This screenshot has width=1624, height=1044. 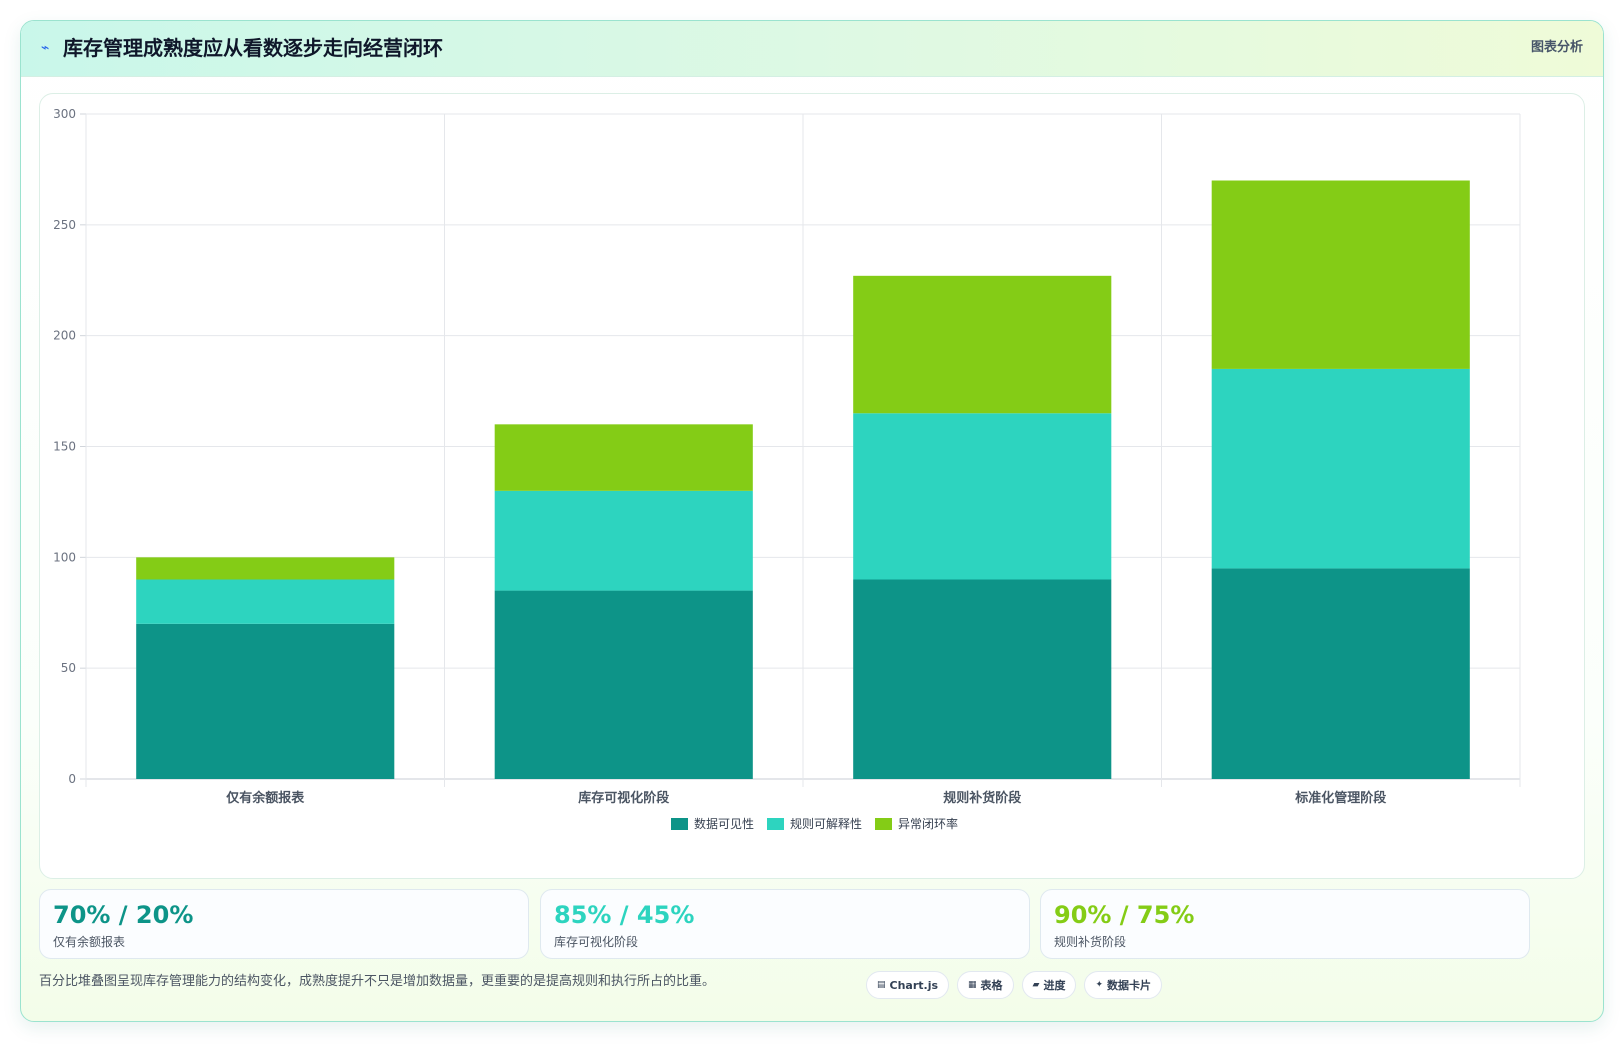 I want to click on stat-label-1: 仅有余额报表, so click(x=89, y=942).